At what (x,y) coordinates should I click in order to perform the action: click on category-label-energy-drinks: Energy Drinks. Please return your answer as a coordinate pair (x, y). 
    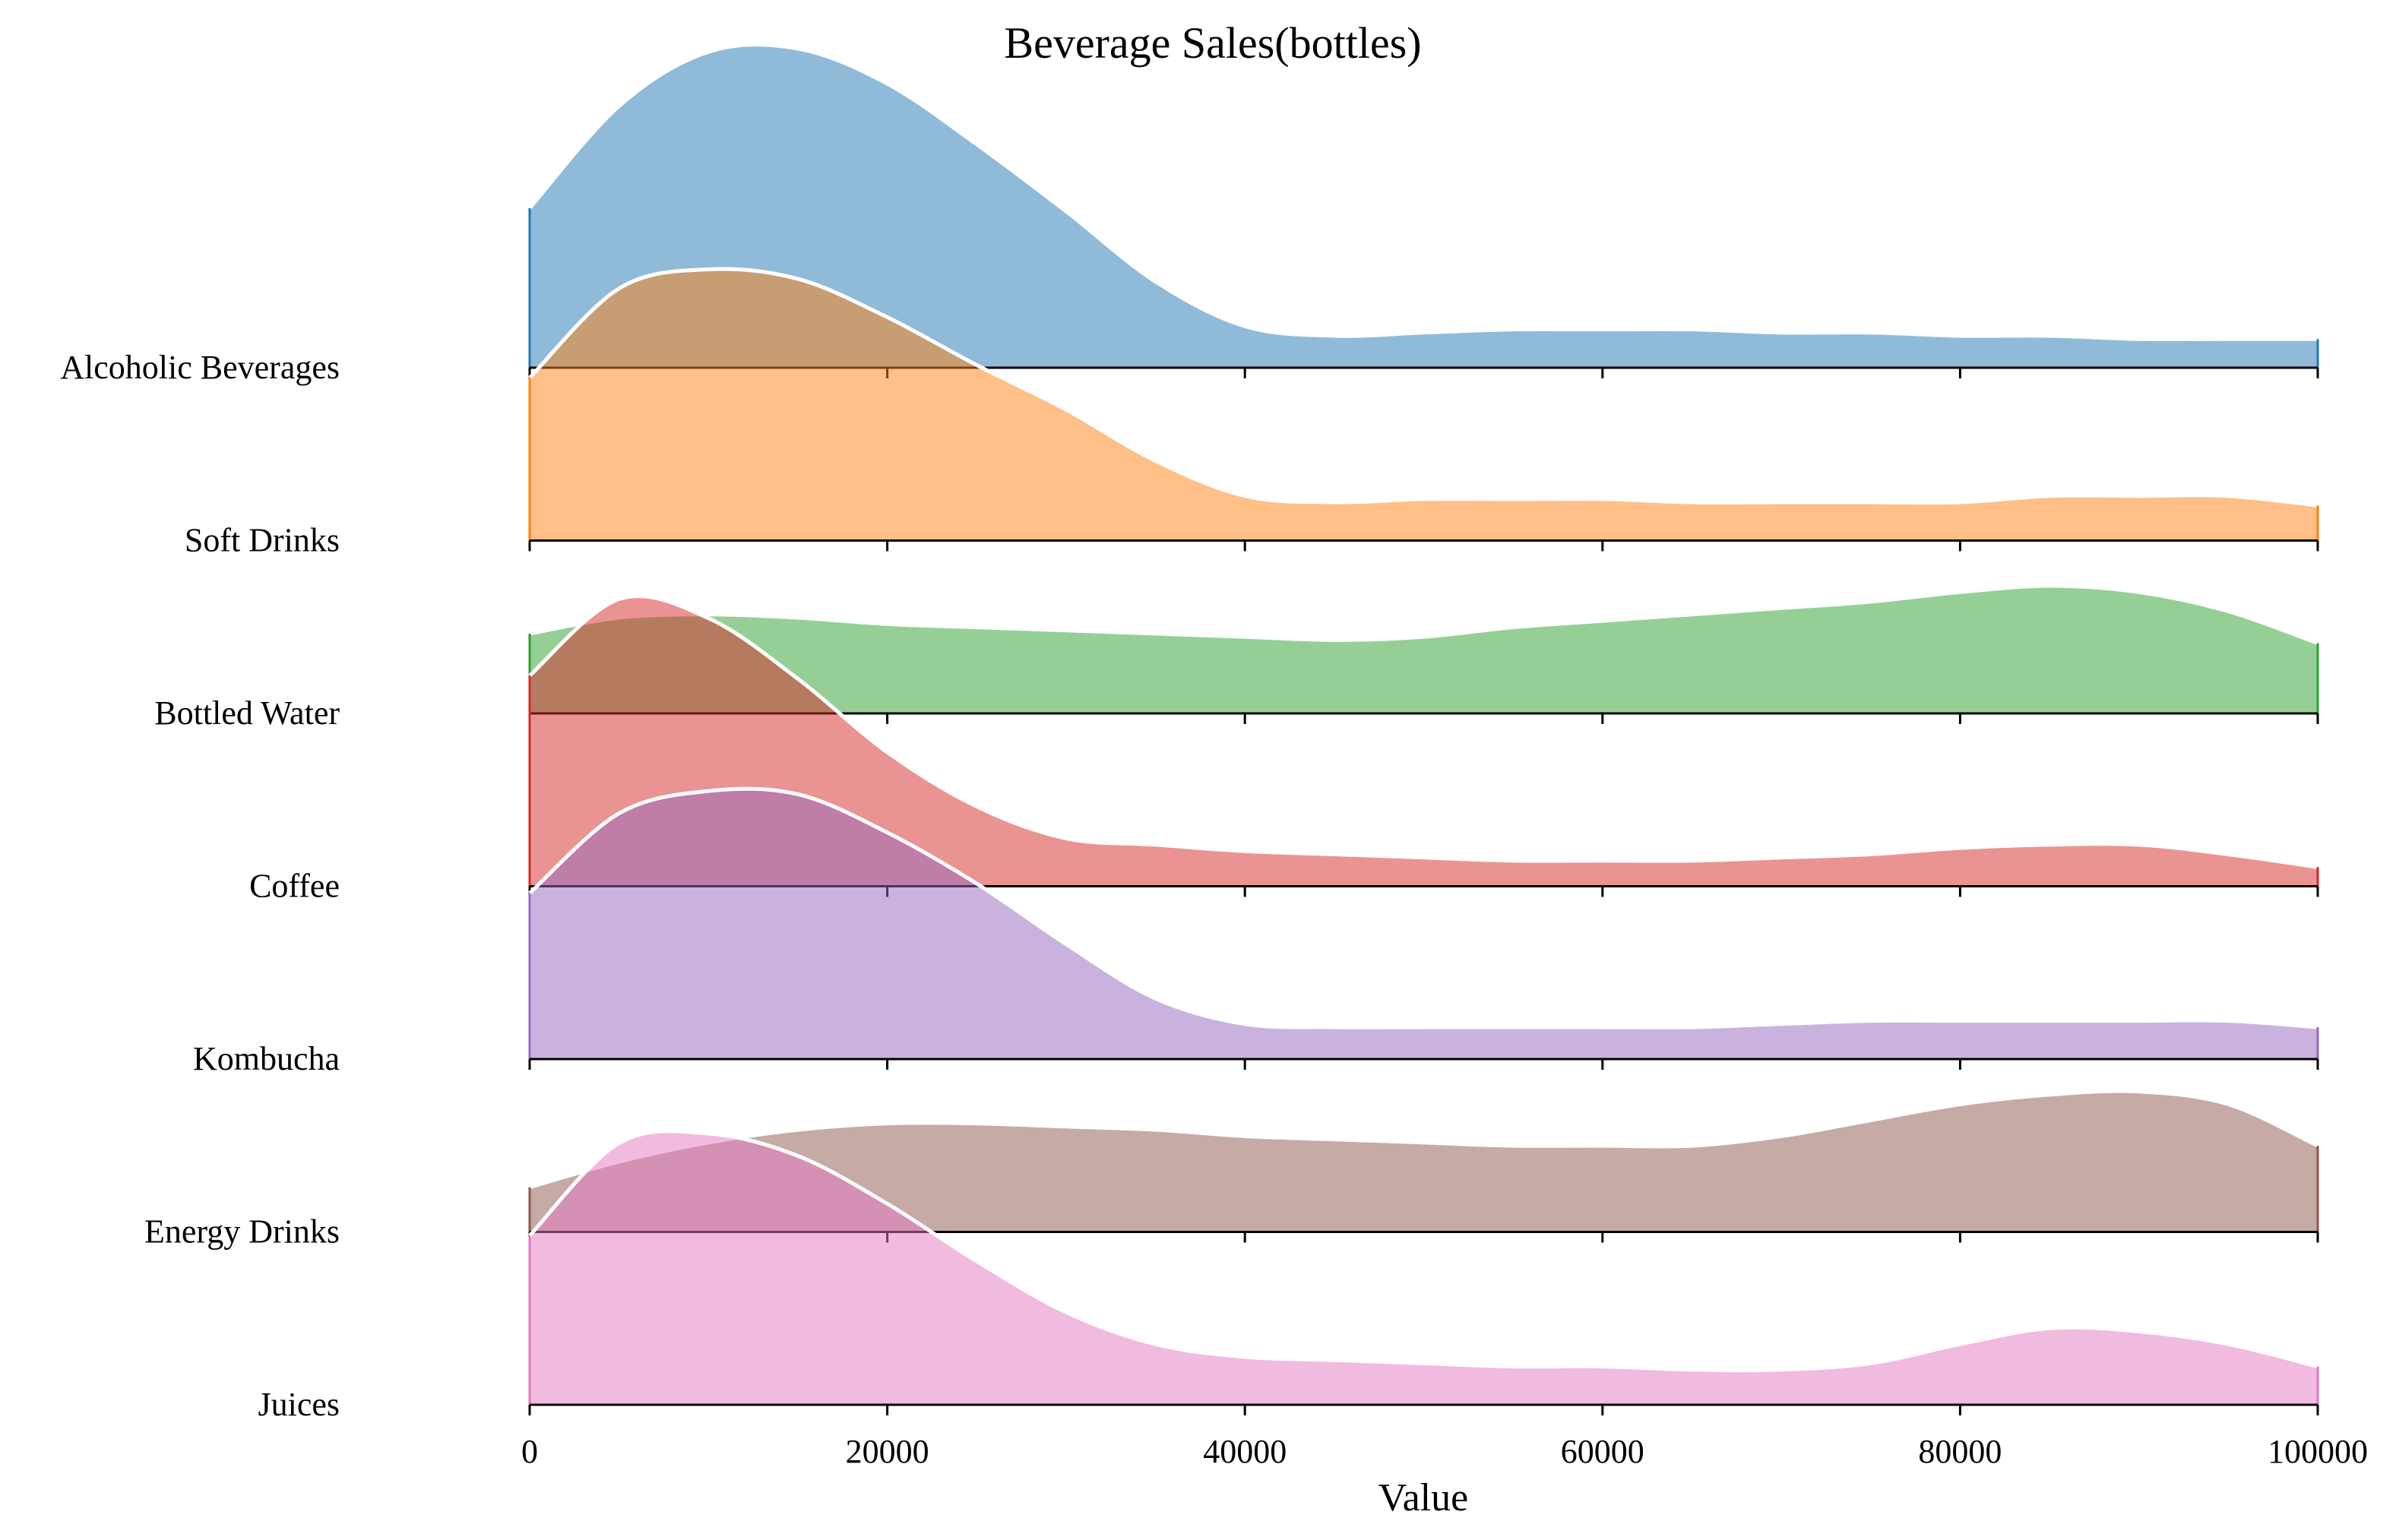
    Looking at the image, I should click on (242, 1232).